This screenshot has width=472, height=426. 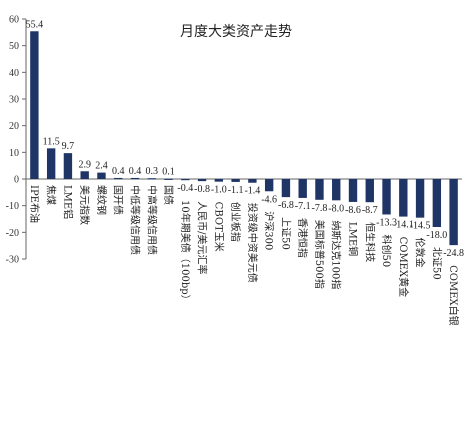 What do you see at coordinates (51, 195) in the screenshot?
I see `category-label: 焦煤` at bounding box center [51, 195].